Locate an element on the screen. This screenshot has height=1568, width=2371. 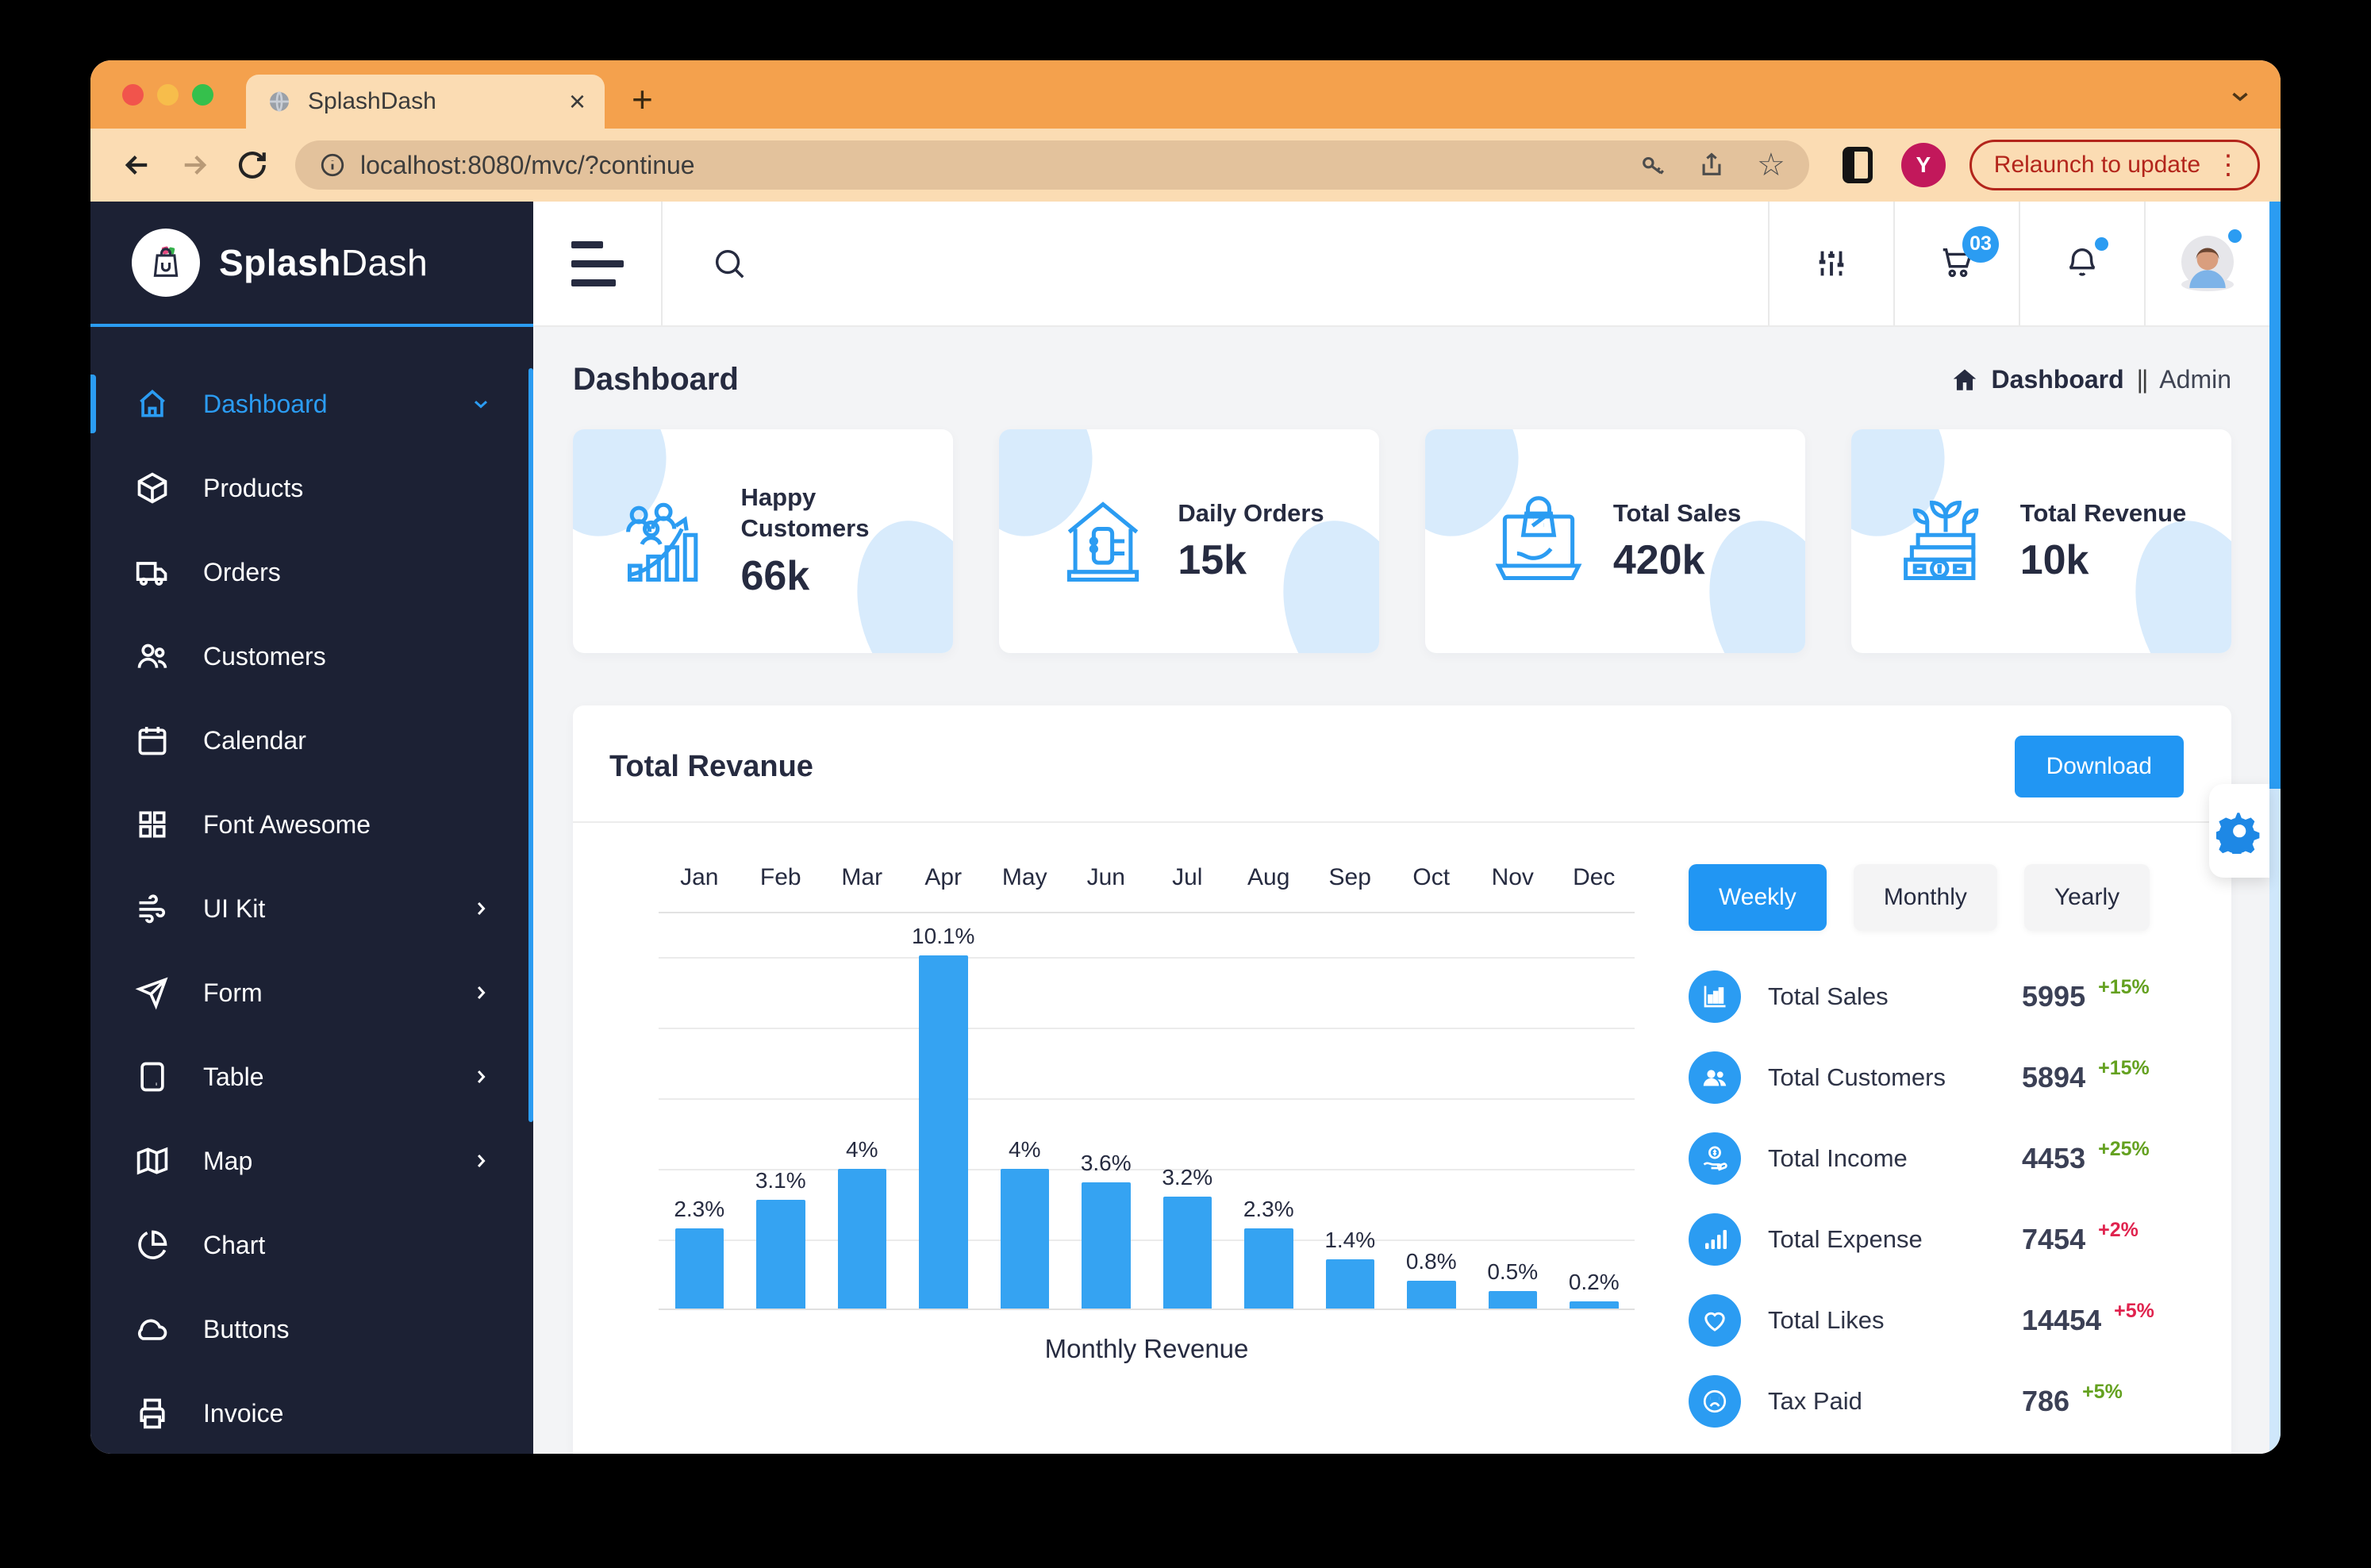
stat-card-value: 420k is located at coordinates (1658, 560).